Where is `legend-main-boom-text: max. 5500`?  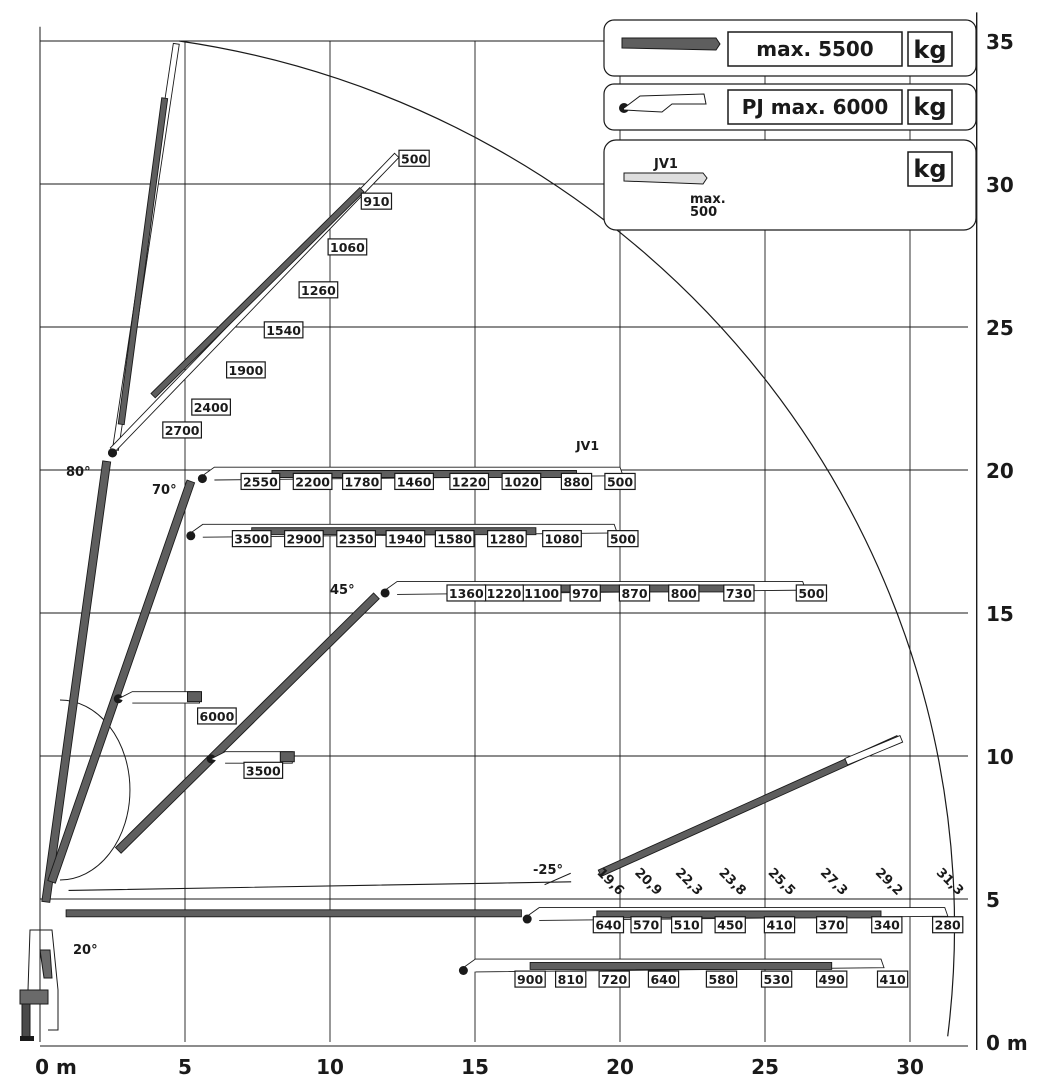
legend-main-boom-text: max. 5500 is located at coordinates (814, 49).